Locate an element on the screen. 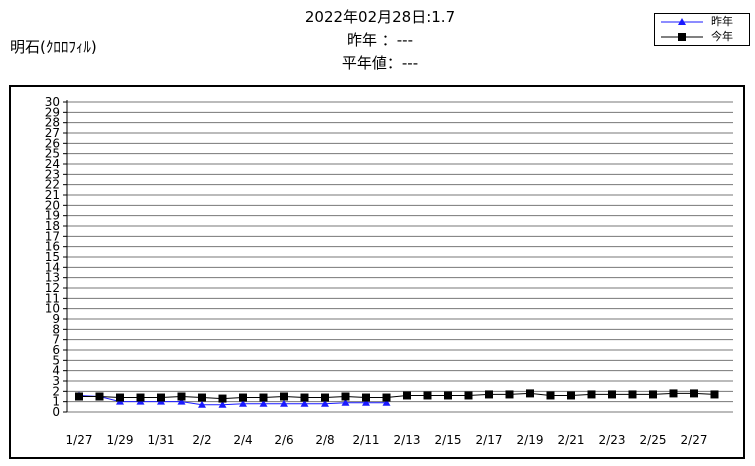  x-tick-label-2-27: 2/27 is located at coordinates (694, 440).